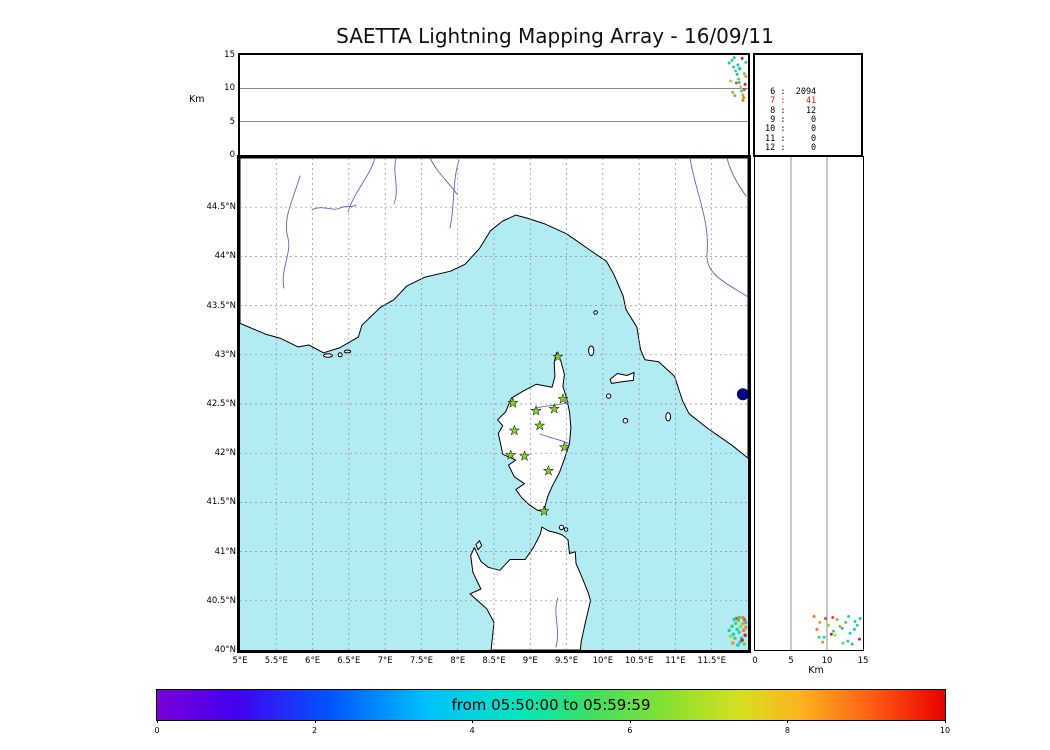  Describe the element at coordinates (225, 354) in the screenshot. I see `lat-tick-label: 43°N` at that location.